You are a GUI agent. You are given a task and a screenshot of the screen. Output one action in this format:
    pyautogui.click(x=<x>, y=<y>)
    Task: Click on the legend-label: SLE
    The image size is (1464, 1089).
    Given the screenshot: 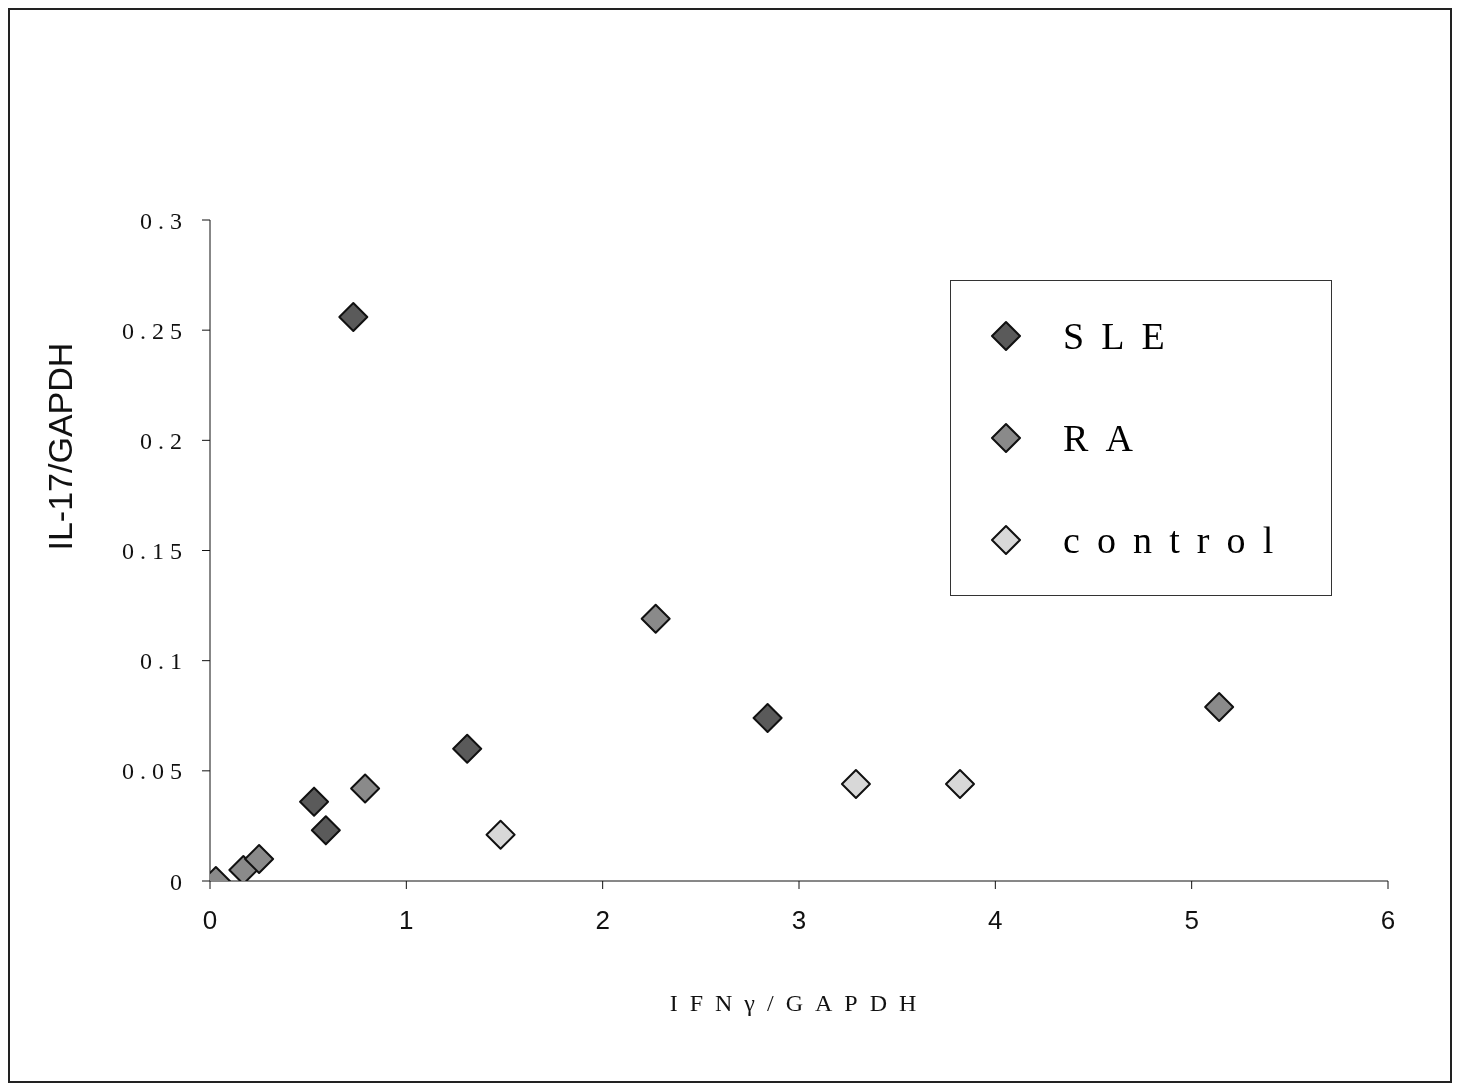 What is the action you would take?
    pyautogui.click(x=1122, y=336)
    